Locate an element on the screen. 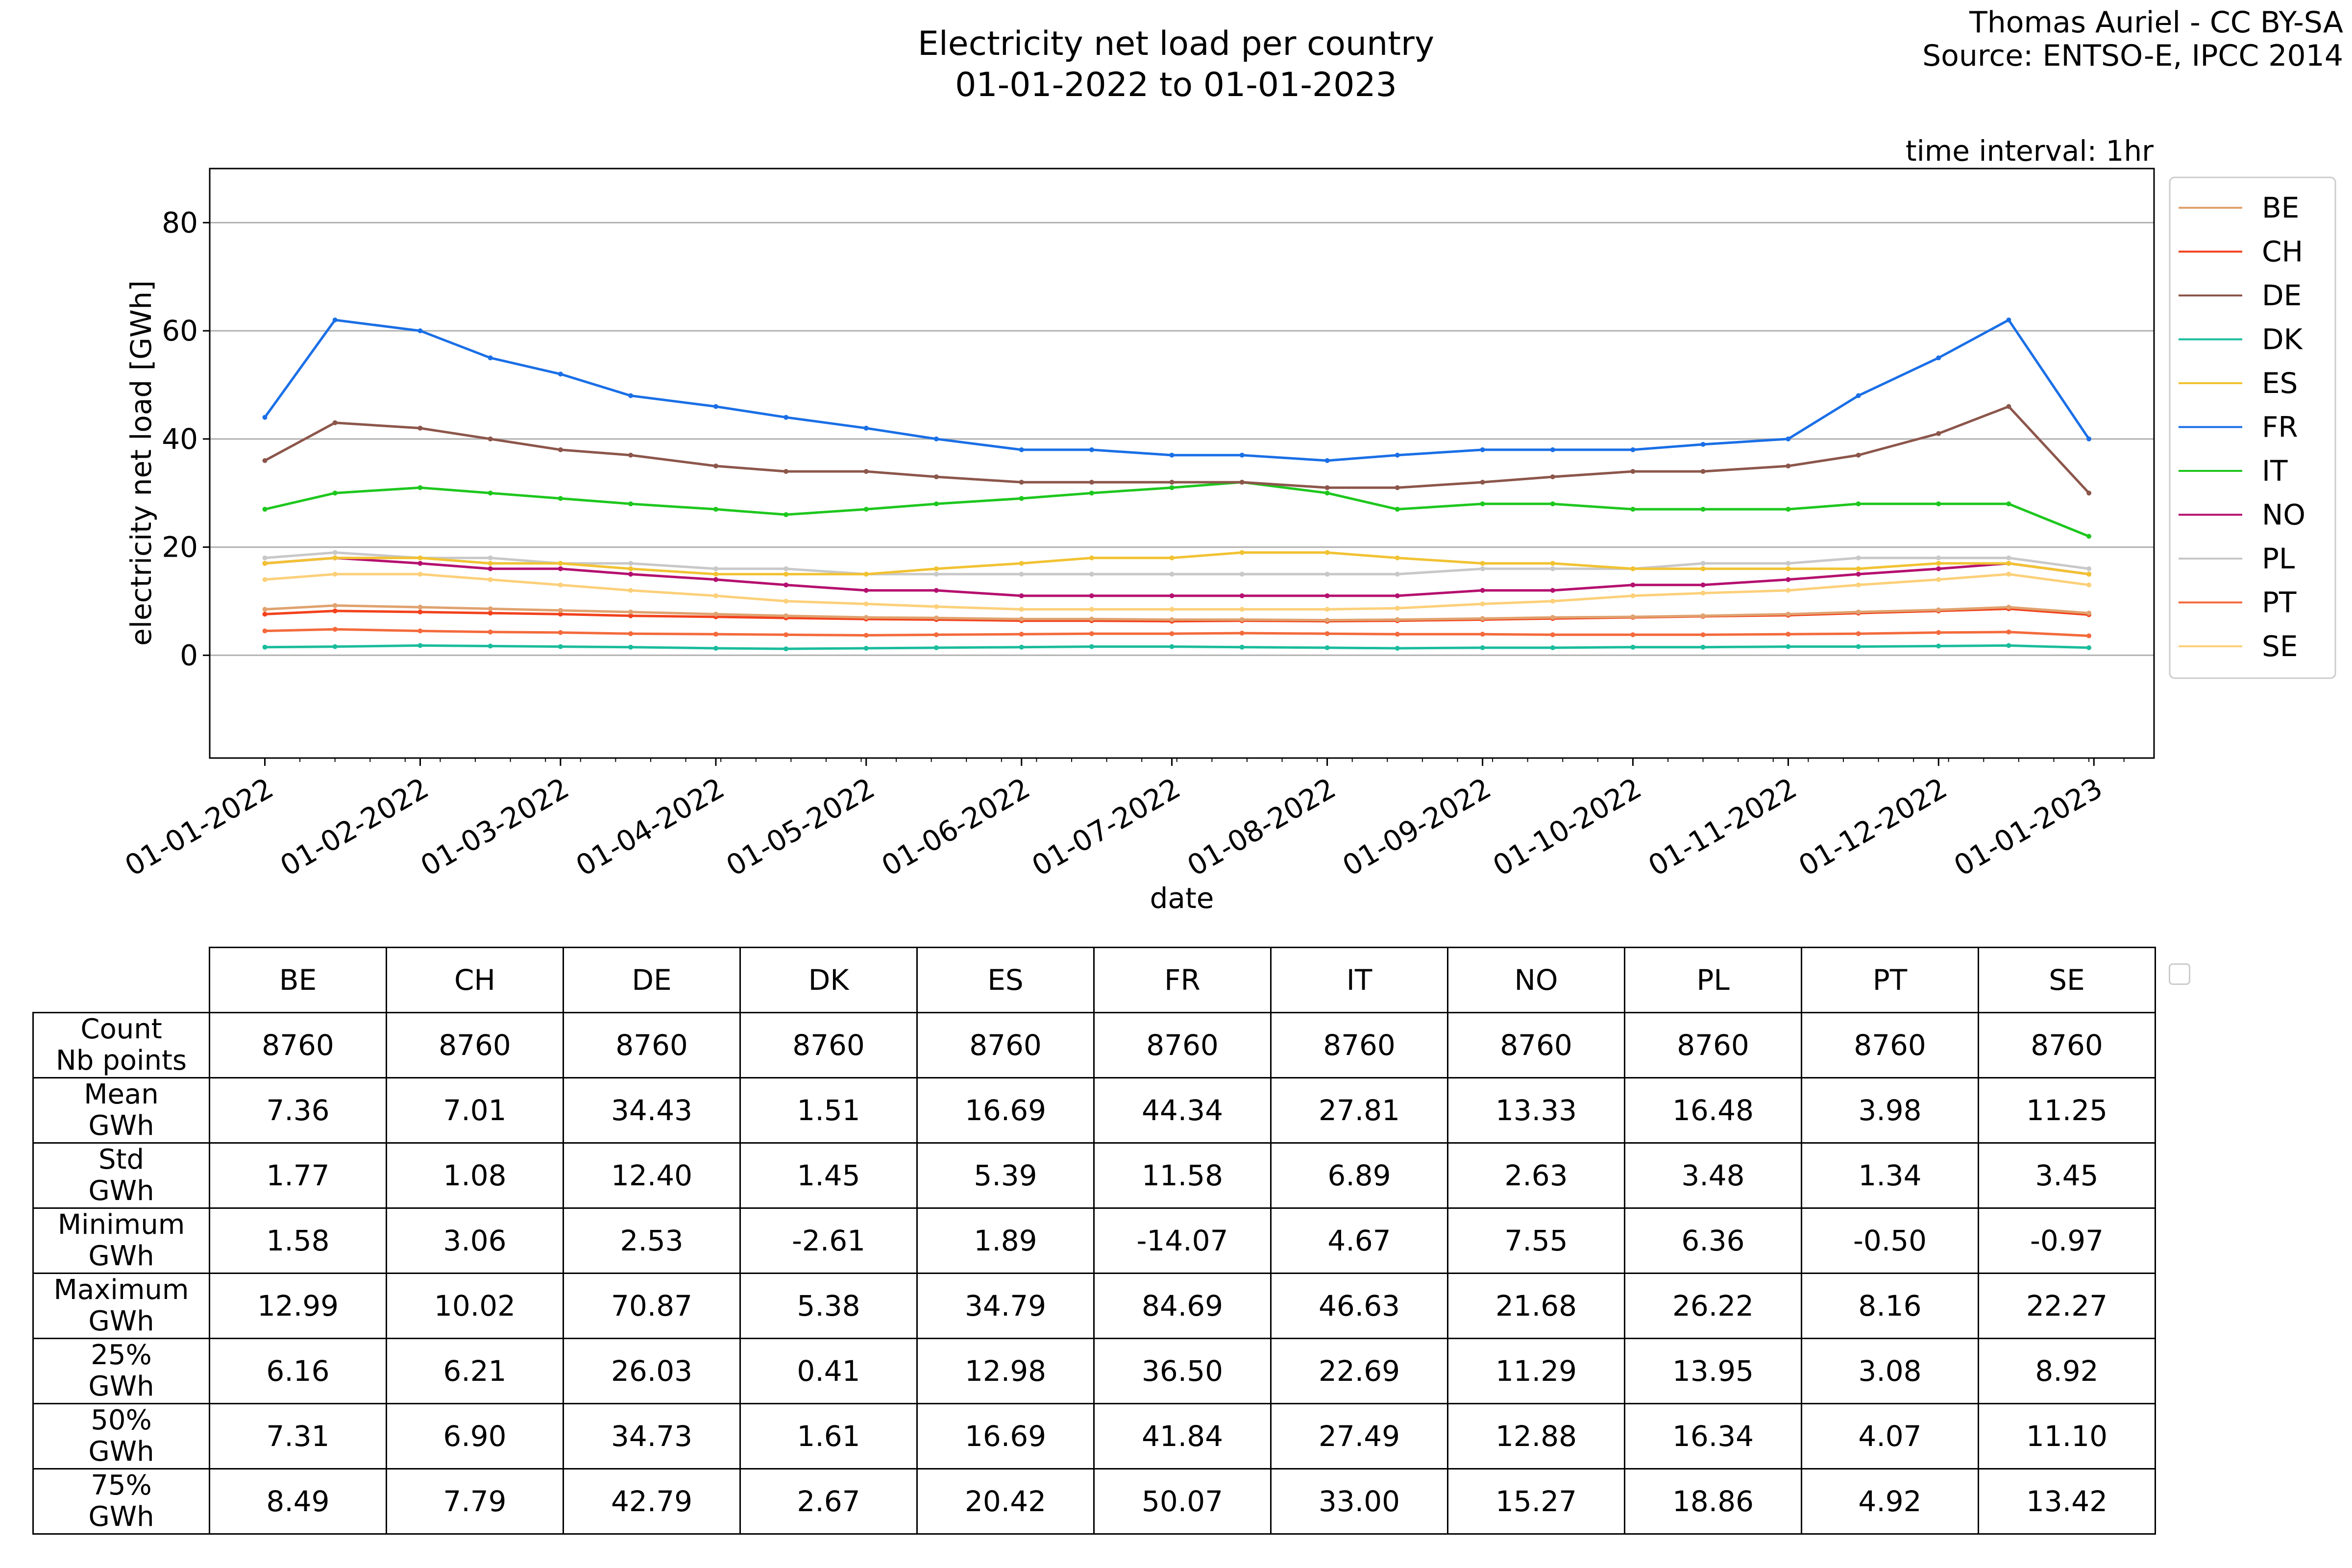 This screenshot has height=1568, width=2352. series-line-de is located at coordinates (1177, 449).